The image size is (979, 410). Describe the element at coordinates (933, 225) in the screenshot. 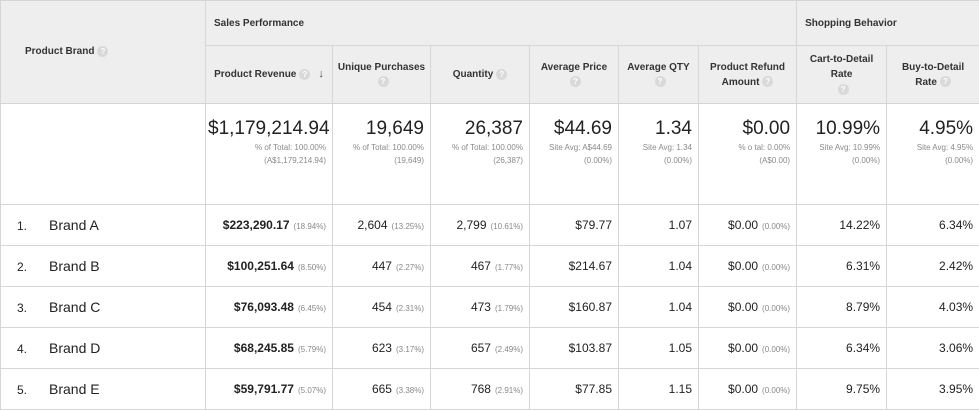

I see `buy-cell: 6.34%` at that location.